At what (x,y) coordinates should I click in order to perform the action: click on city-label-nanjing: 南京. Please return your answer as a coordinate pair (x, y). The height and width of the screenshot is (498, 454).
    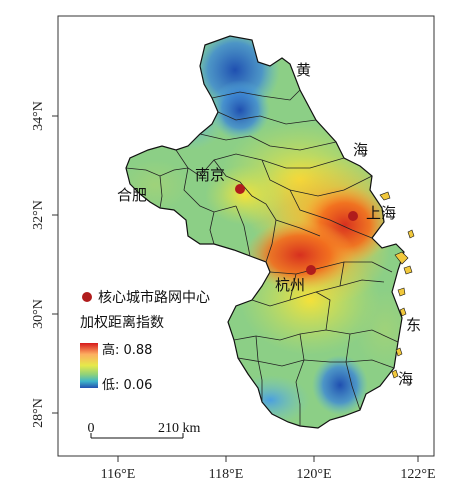
    Looking at the image, I should click on (210, 175).